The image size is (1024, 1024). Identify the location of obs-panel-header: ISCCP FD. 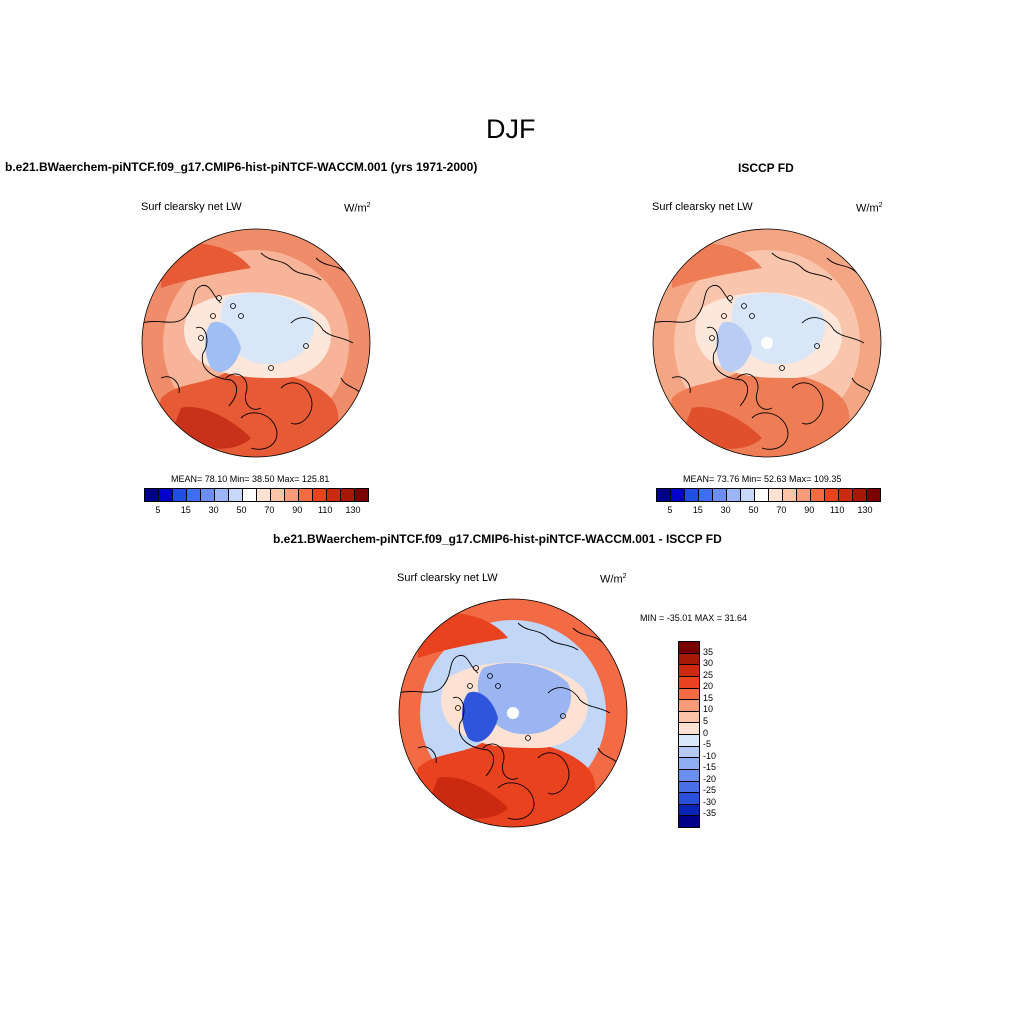
(766, 168).